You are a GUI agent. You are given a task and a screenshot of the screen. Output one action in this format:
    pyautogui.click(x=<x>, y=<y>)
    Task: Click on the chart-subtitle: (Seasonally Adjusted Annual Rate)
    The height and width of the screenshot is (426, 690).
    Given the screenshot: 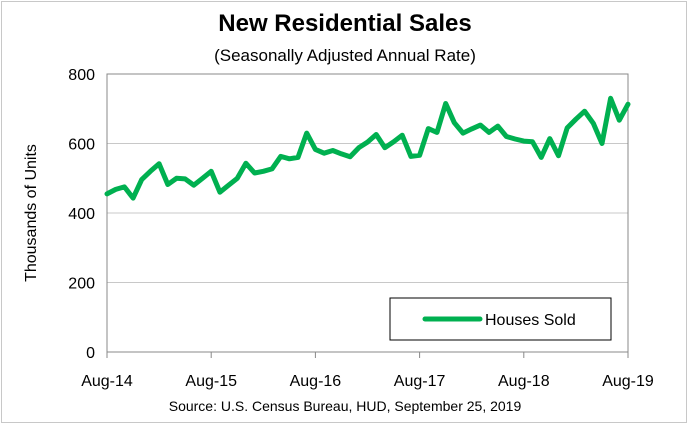 What is the action you would take?
    pyautogui.click(x=345, y=55)
    